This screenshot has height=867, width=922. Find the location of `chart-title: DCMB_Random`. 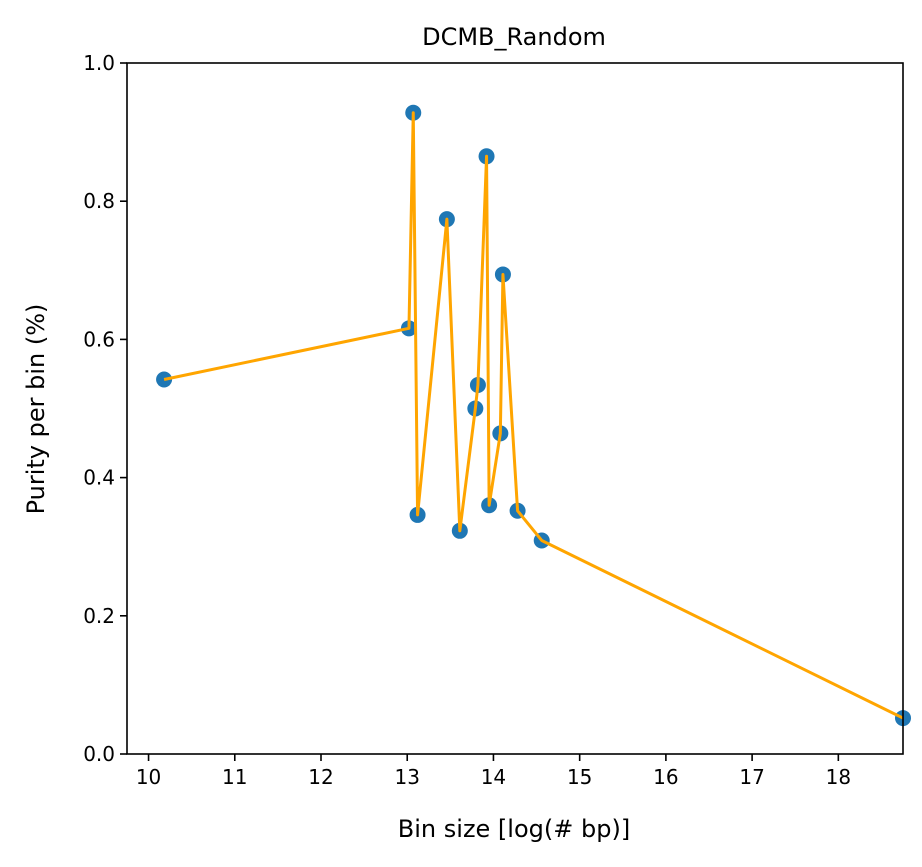

chart-title: DCMB_Random is located at coordinates (514, 37).